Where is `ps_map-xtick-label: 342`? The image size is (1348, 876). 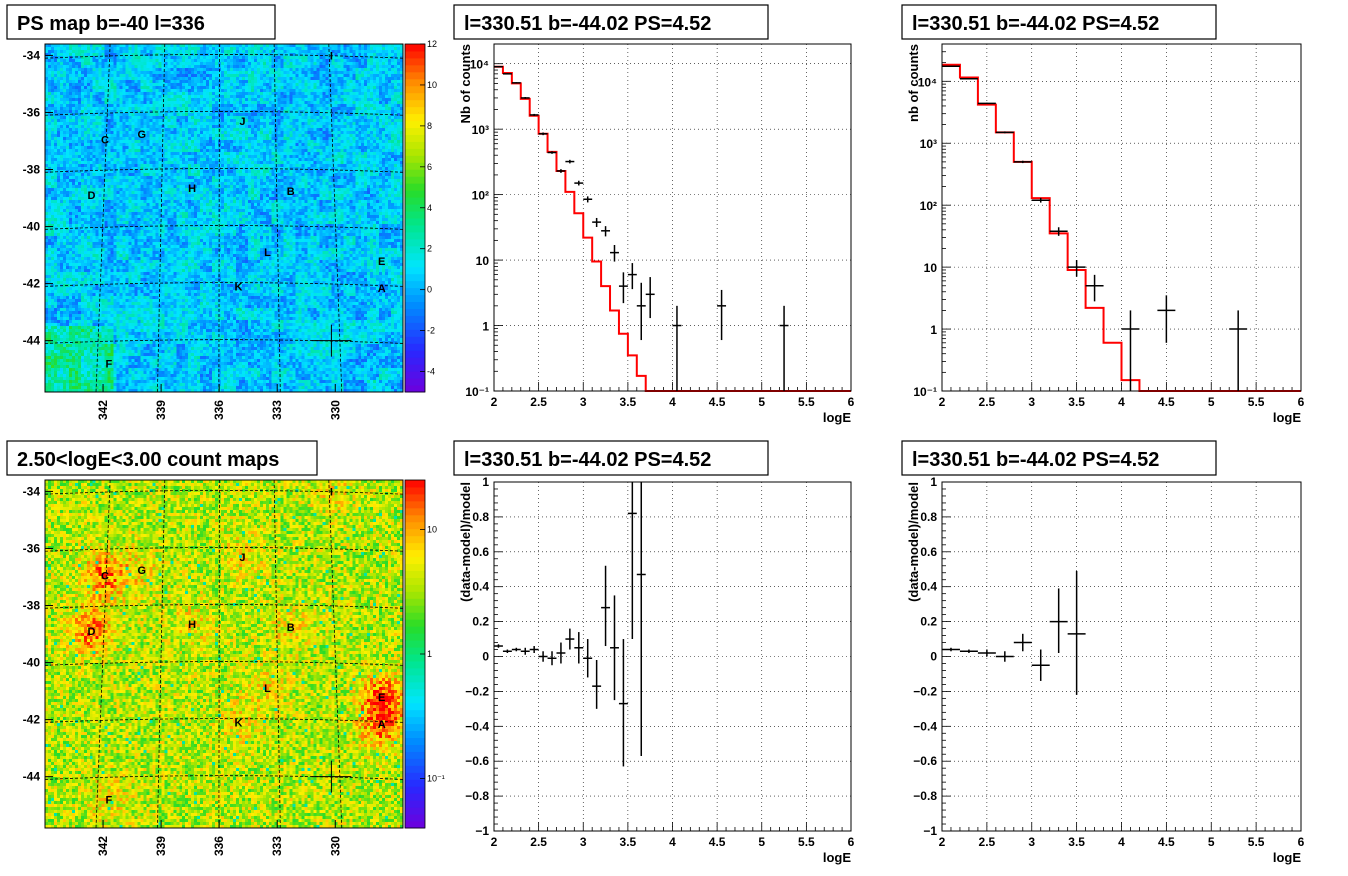
ps_map-xtick-label: 342 is located at coordinates (103, 410).